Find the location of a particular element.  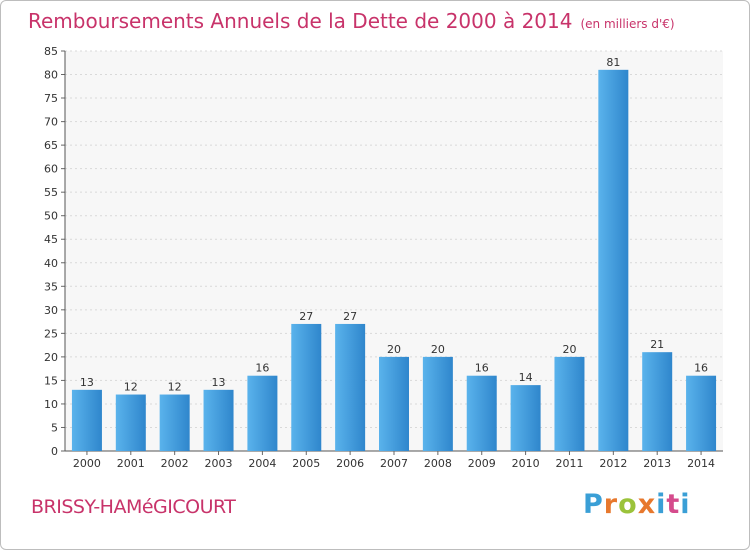

x-tick-label: 2011 is located at coordinates (569, 463).